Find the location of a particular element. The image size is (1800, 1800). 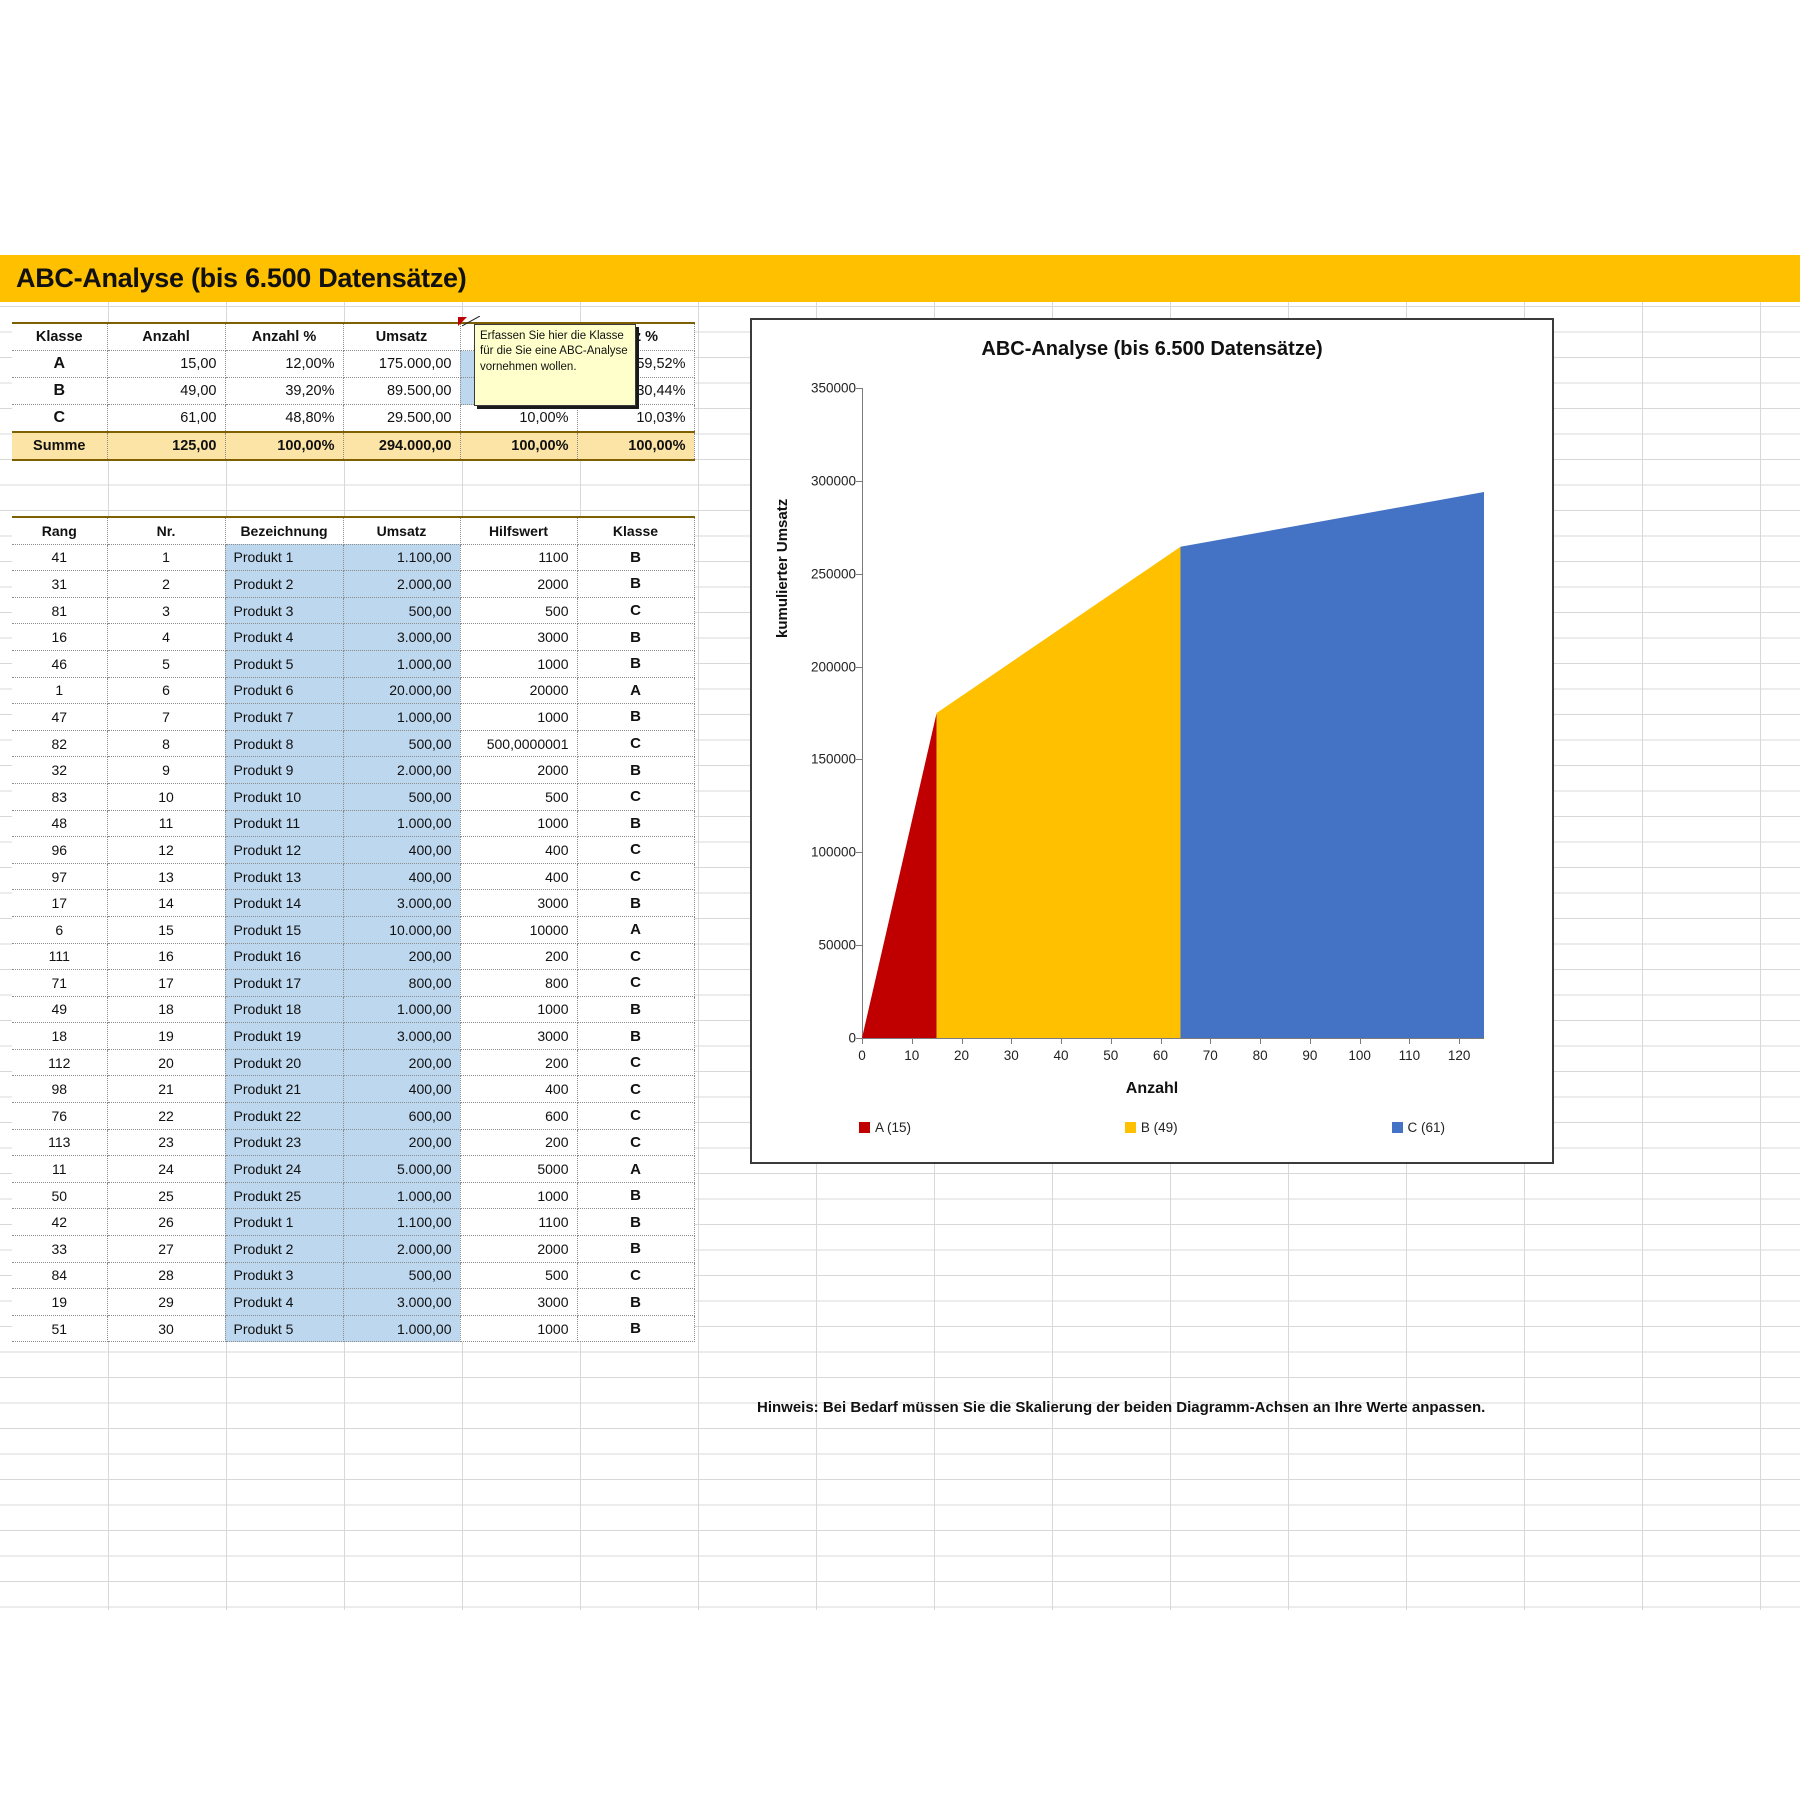

detail-umsatz: 5.000,00 is located at coordinates (402, 1169).